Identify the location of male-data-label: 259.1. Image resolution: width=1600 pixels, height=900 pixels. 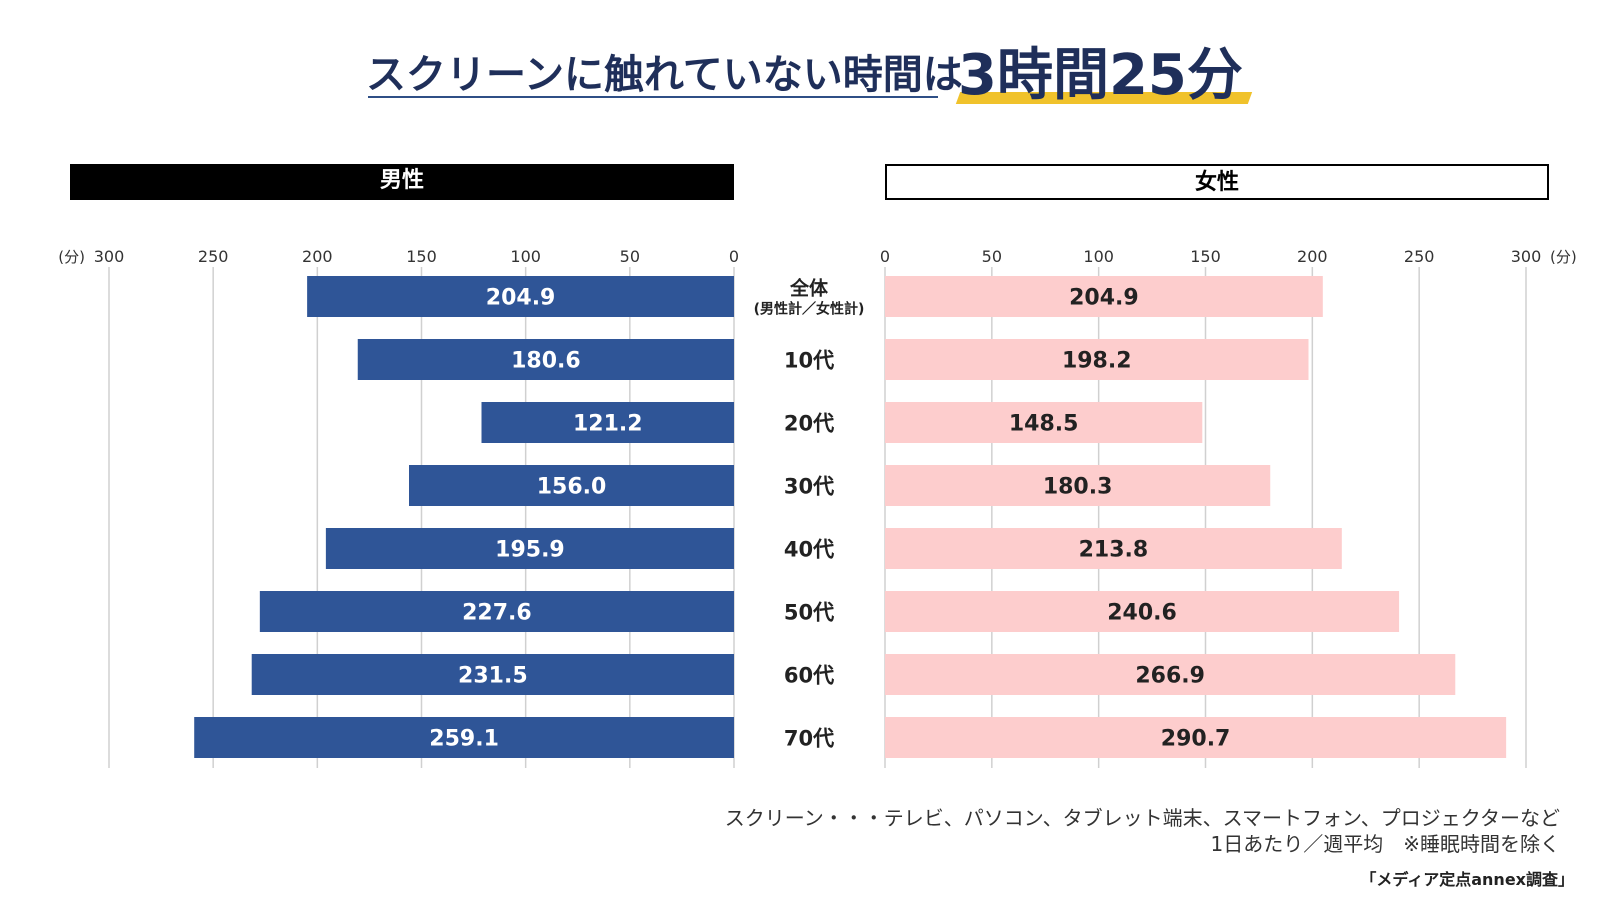
(464, 739).